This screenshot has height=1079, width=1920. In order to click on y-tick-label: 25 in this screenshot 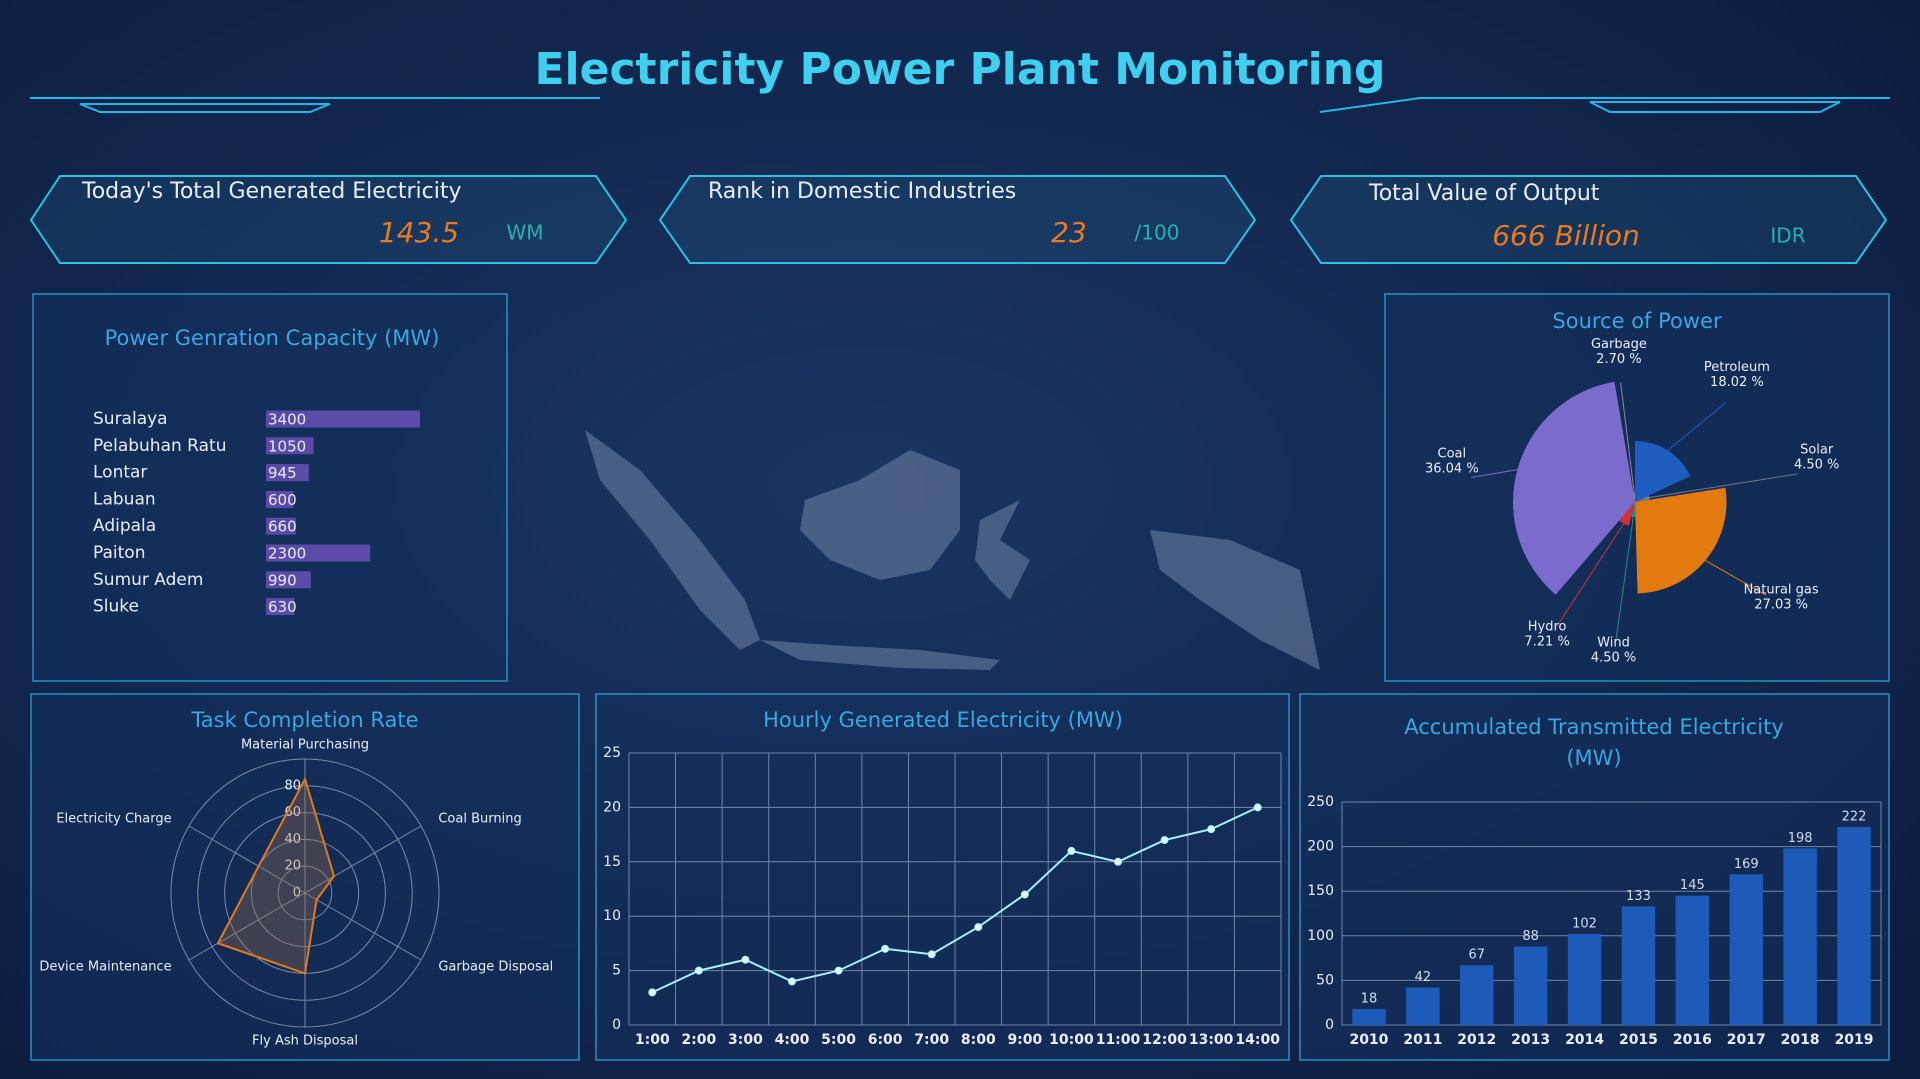, I will do `click(612, 753)`.